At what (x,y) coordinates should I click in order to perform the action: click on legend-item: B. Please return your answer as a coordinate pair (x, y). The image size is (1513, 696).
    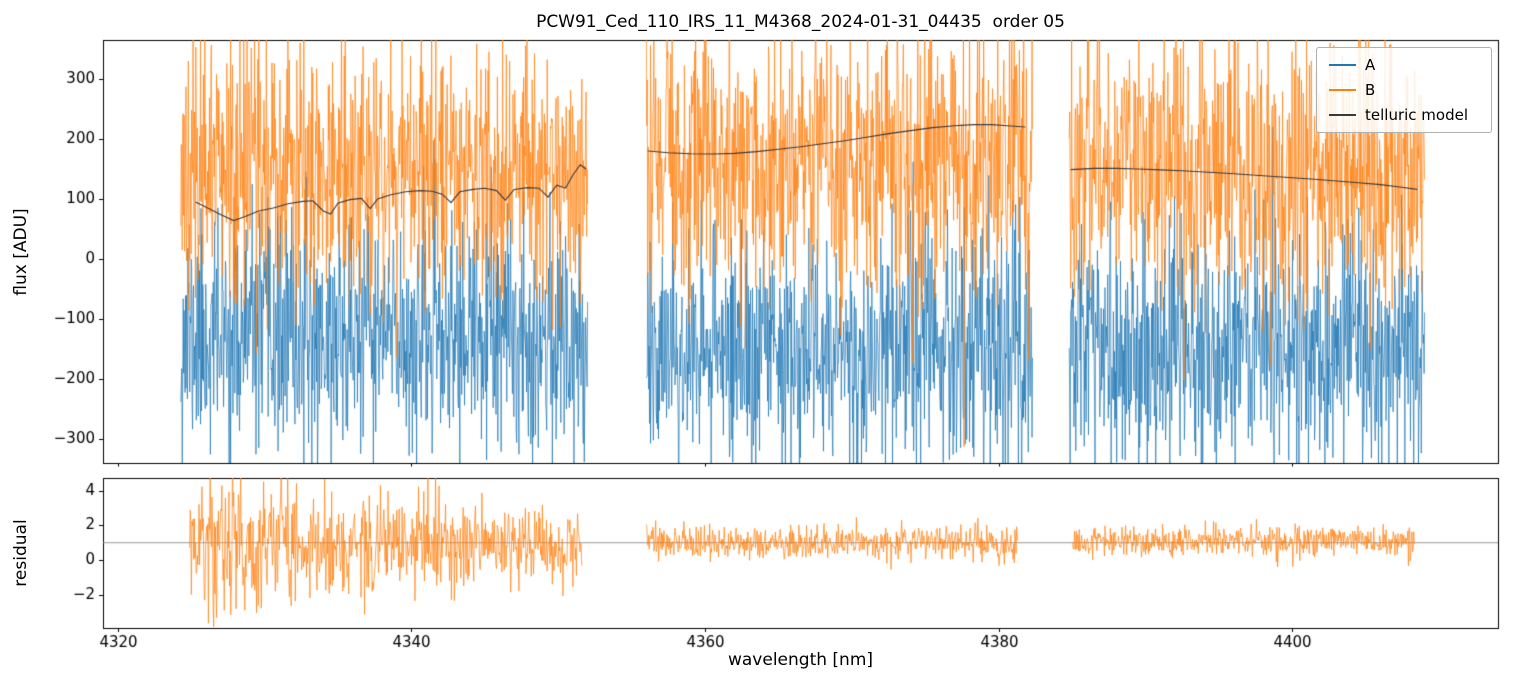
    Looking at the image, I should click on (1404, 90).